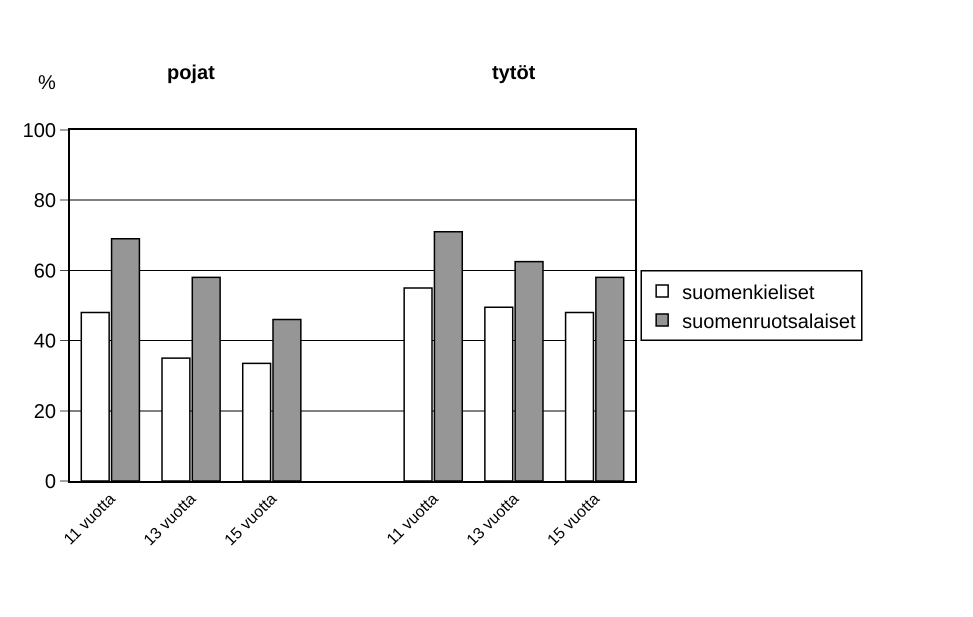 The height and width of the screenshot is (617, 973). I want to click on legend-label: suomenkieliset, so click(748, 293).